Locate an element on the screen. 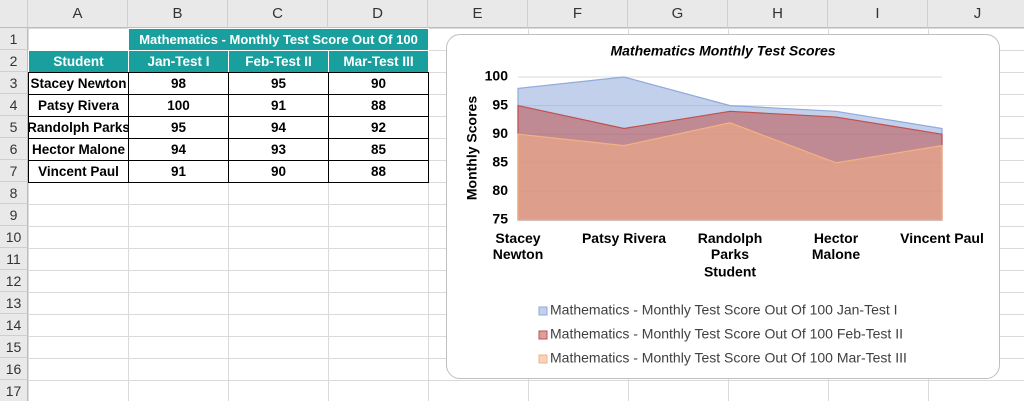 This screenshot has width=1024, height=401. x-axis-label: Student is located at coordinates (730, 272).